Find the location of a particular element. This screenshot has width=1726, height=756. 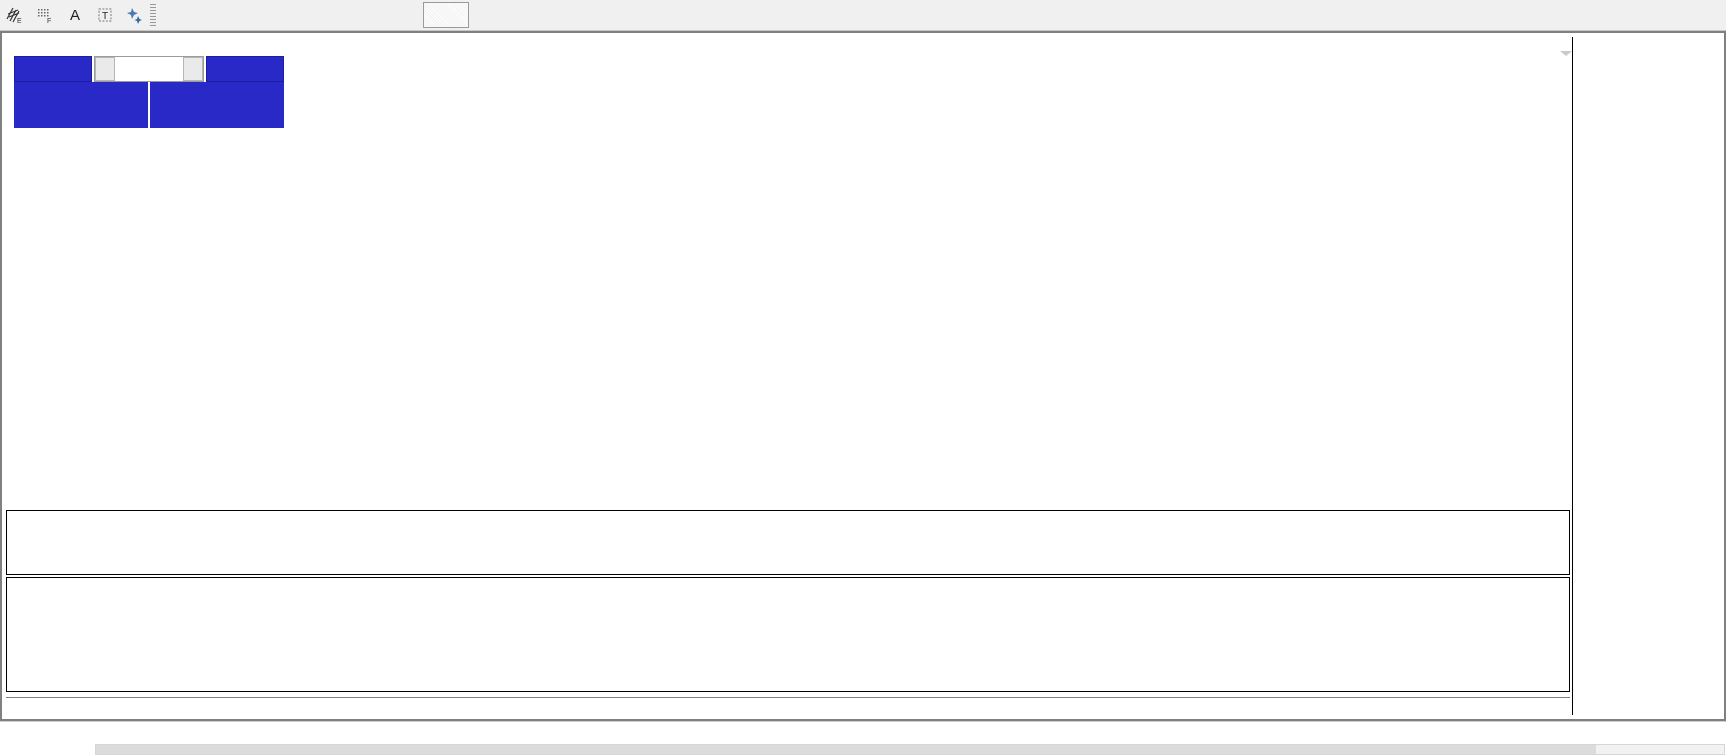

timeframe-m1 is located at coordinates (186, 15).